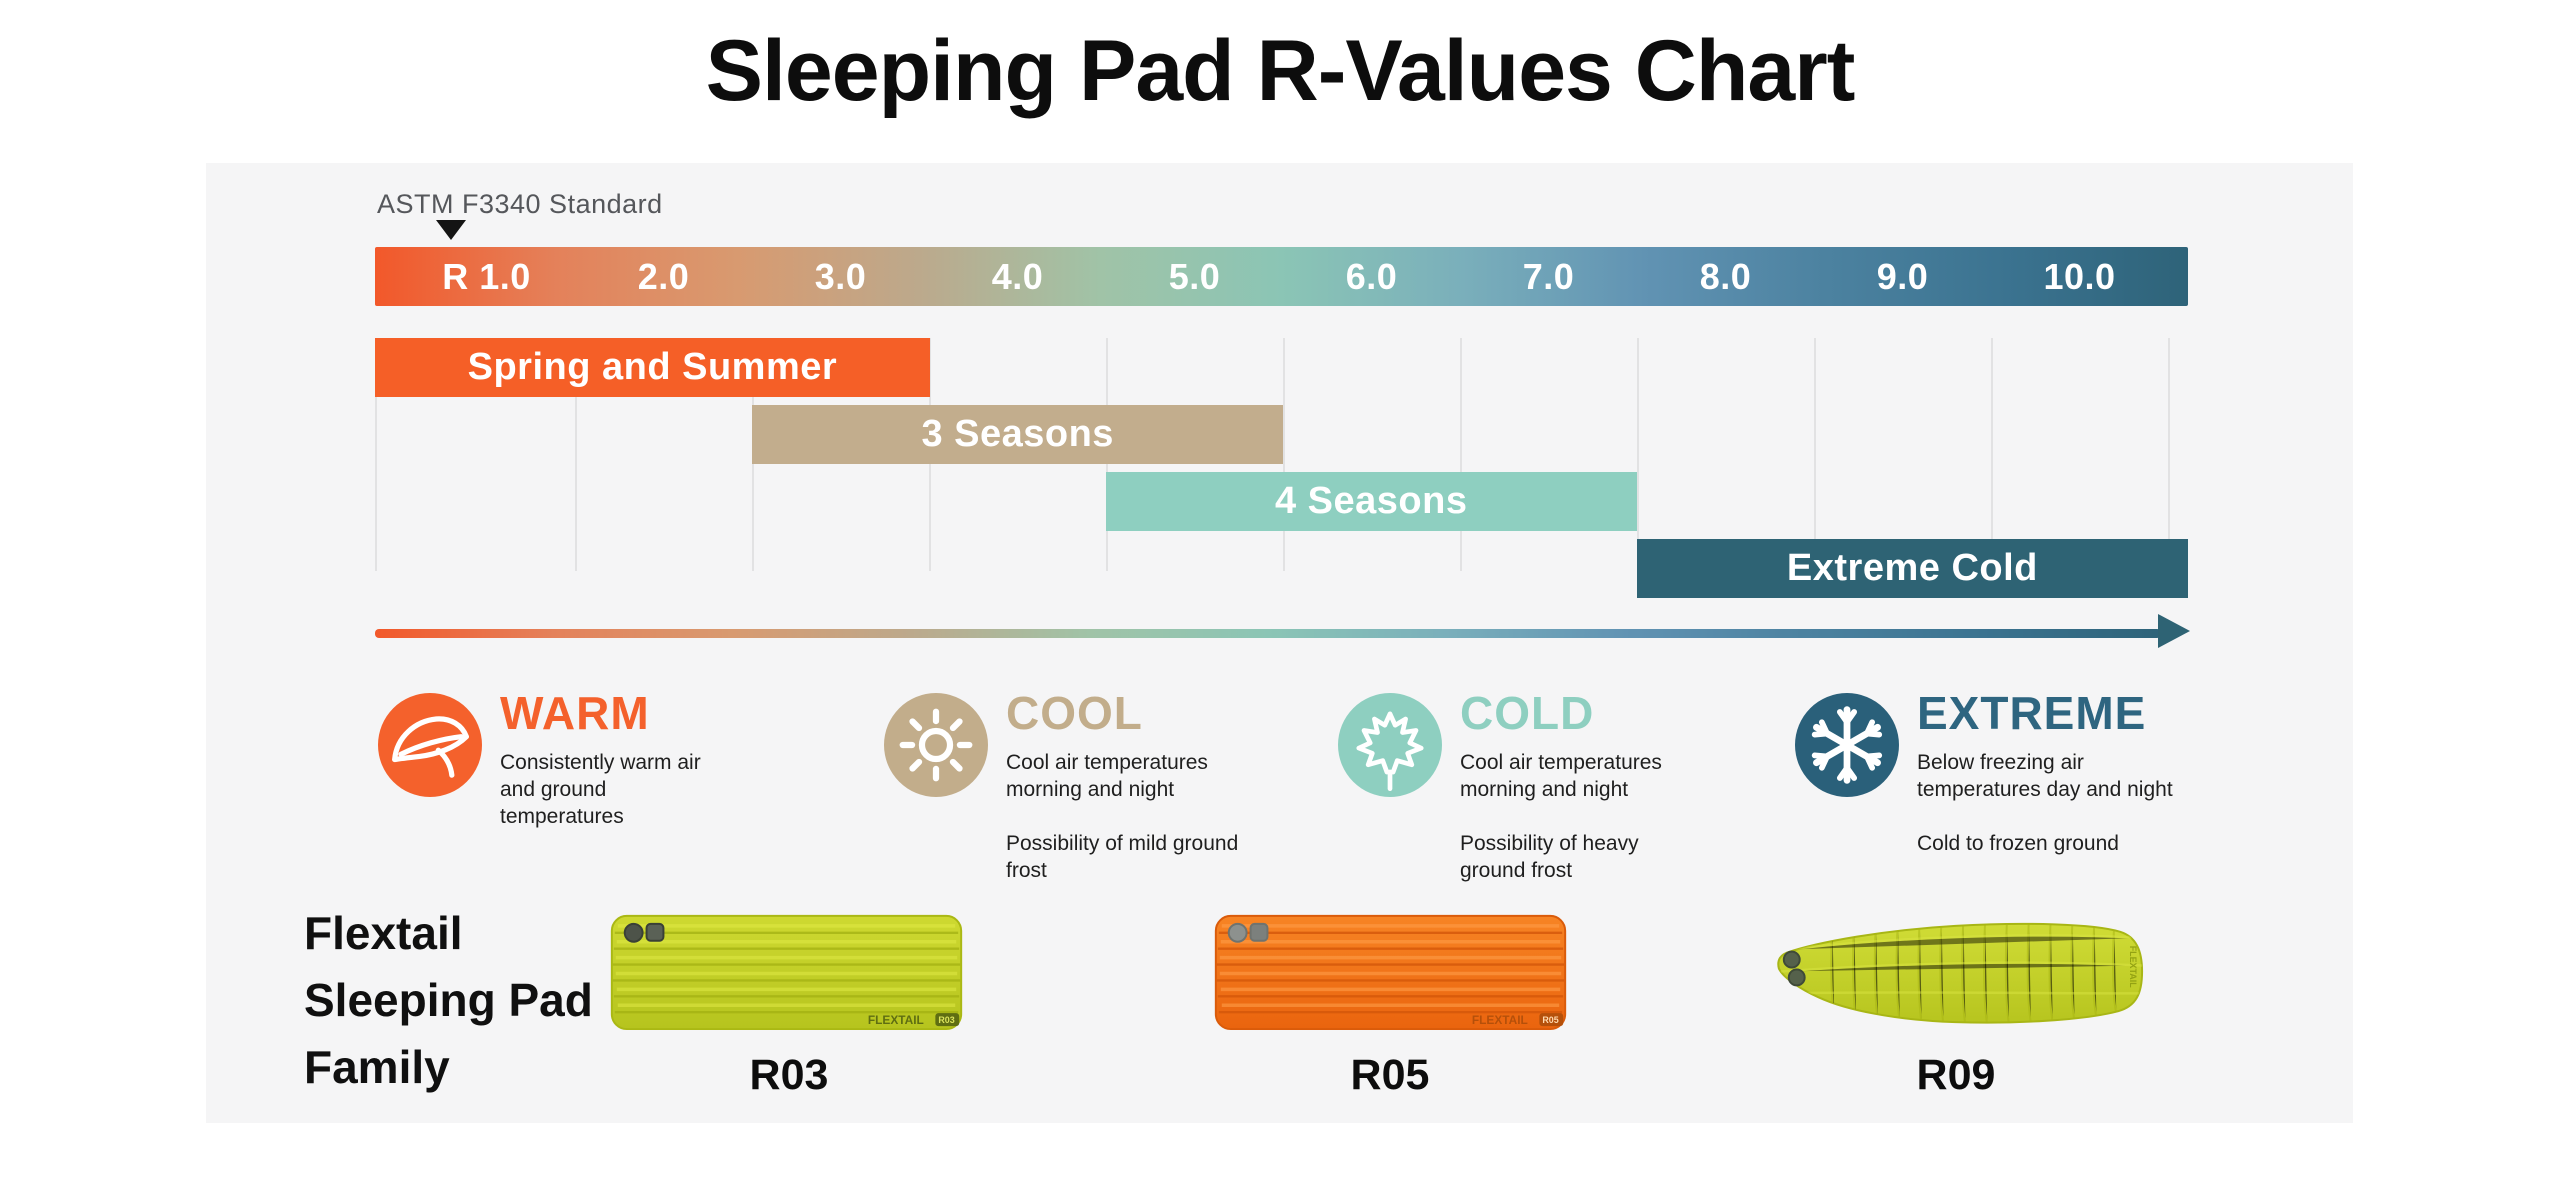  What do you see at coordinates (1371, 276) in the screenshot?
I see `axis-tick-label: 6.0` at bounding box center [1371, 276].